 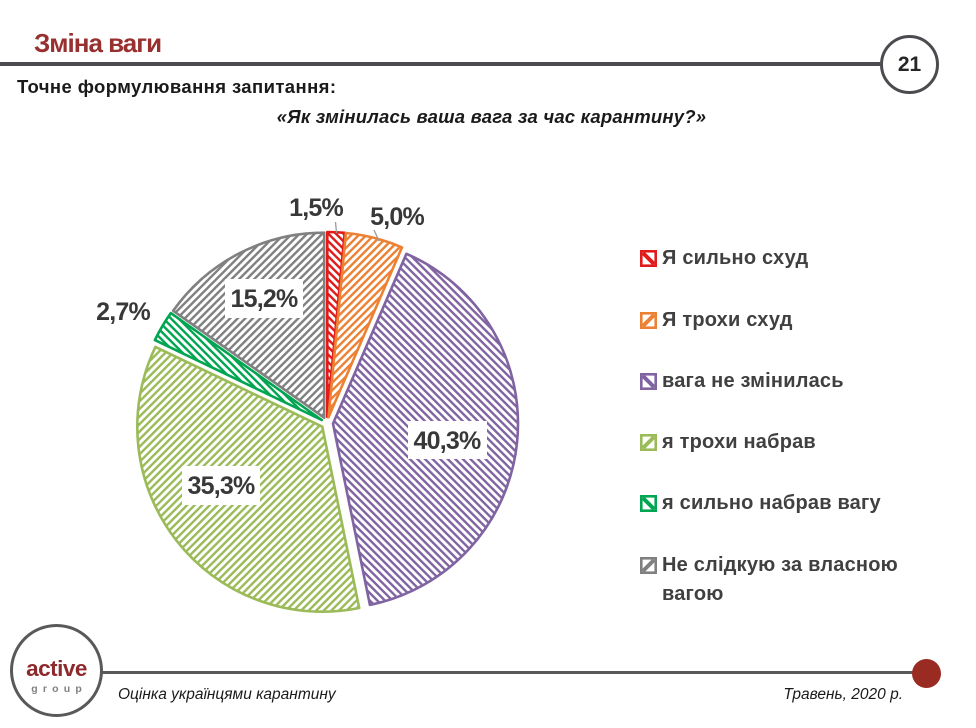 I want to click on svg-text: 15,2%, so click(x=264, y=299).